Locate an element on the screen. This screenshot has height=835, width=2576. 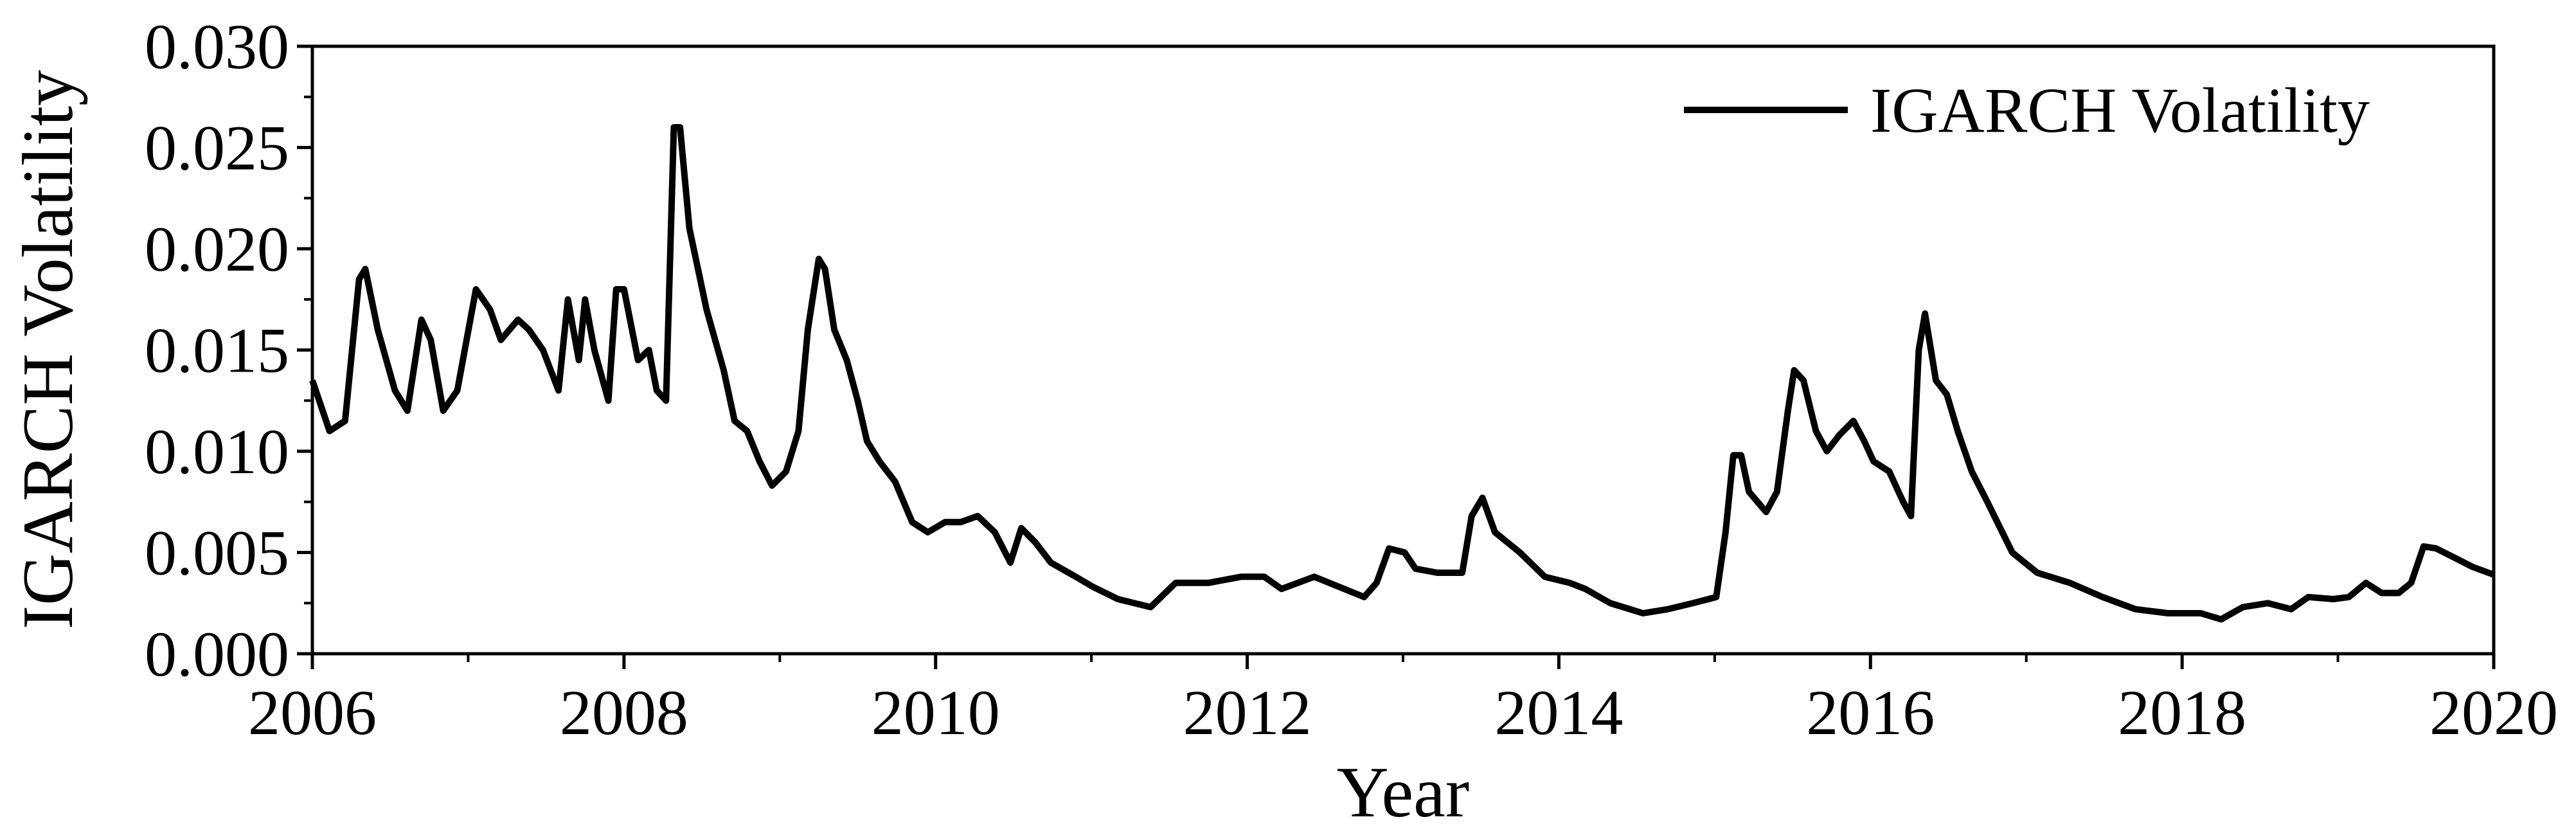
legend-label: IGARCH Volatility is located at coordinates (2120, 110).